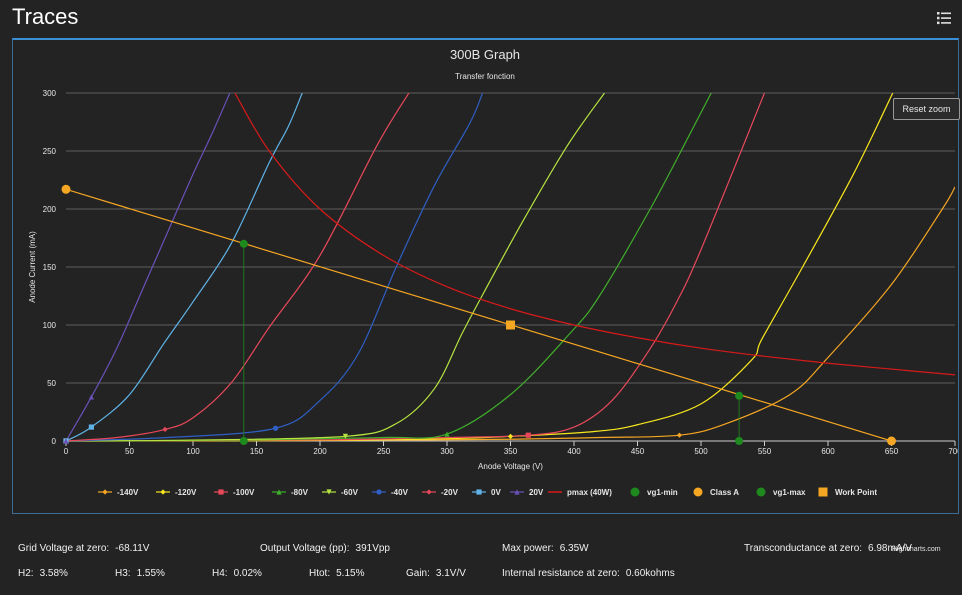  Describe the element at coordinates (32, 267) in the screenshot. I see `y-axis-label: Anode Current (mA)` at that location.